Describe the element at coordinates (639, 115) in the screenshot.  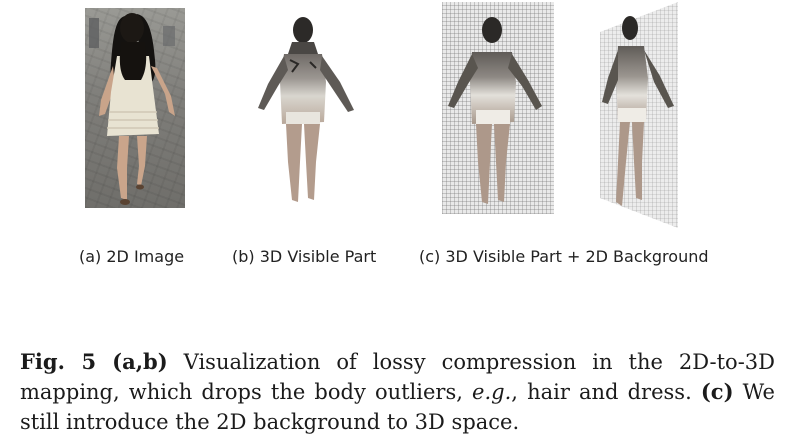
I see `render-3d-with-background-side` at that location.